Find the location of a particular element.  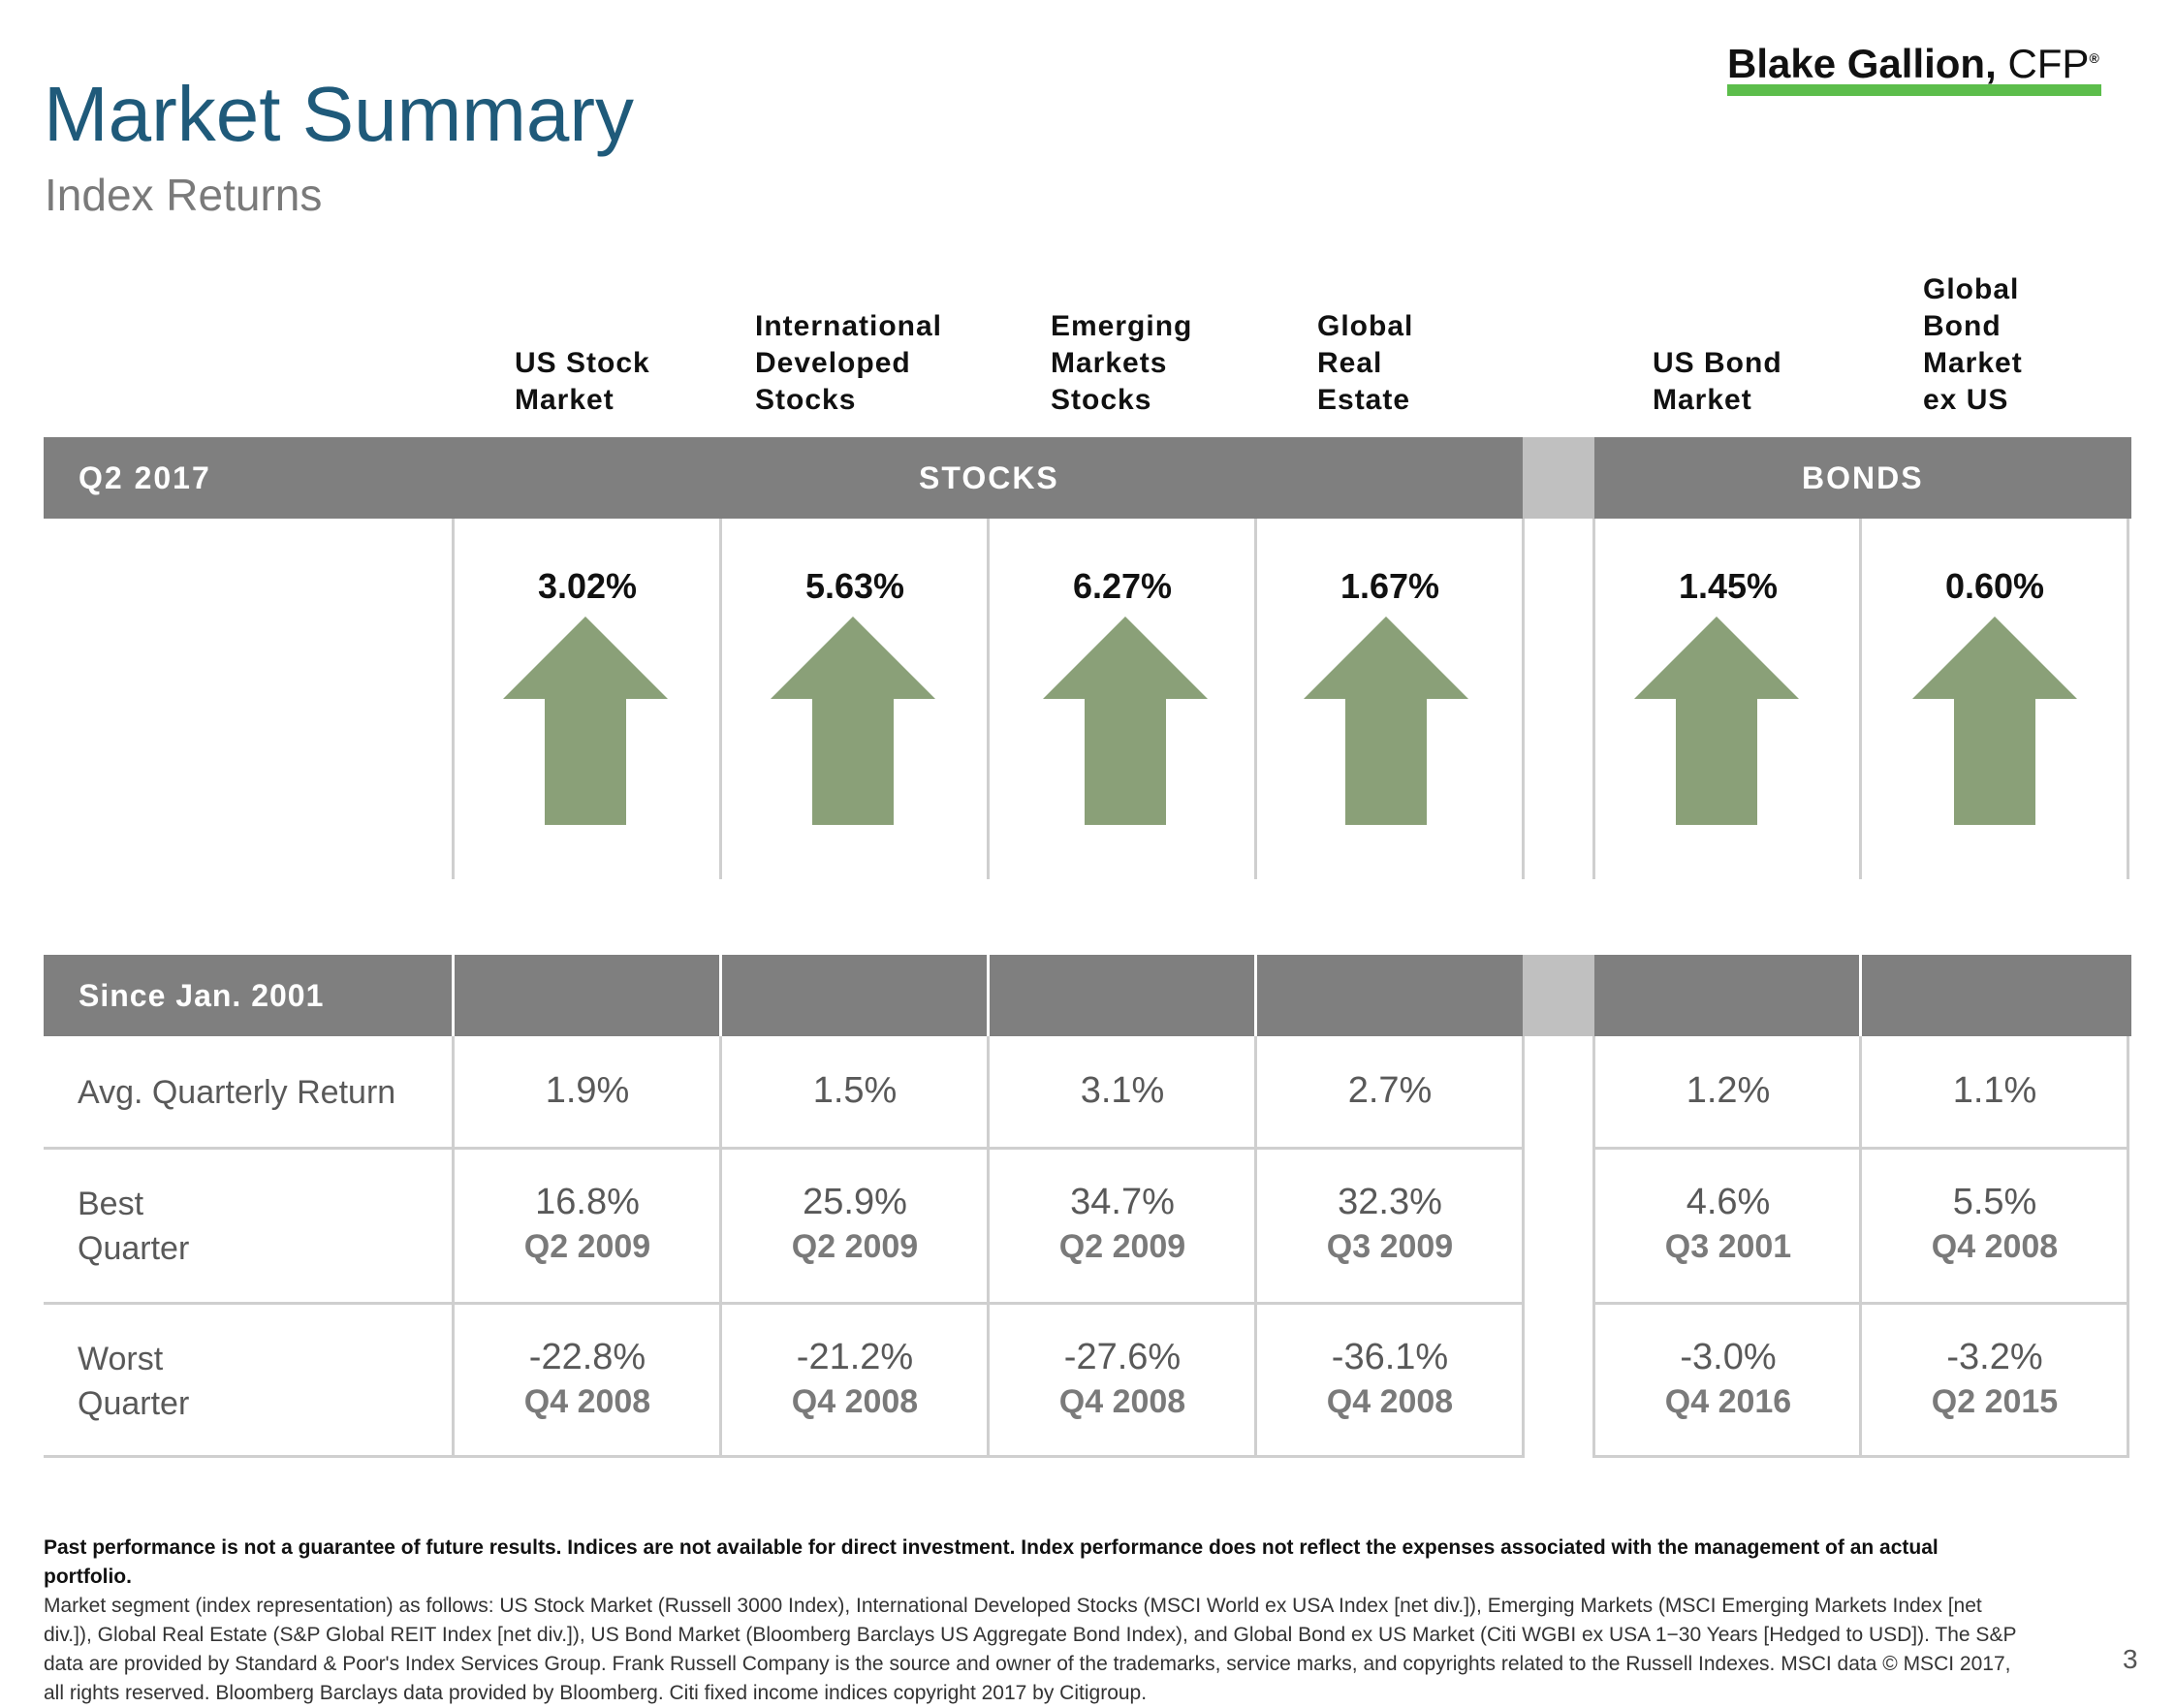

worst-value-us-stock: -22.8% is located at coordinates (587, 1357).